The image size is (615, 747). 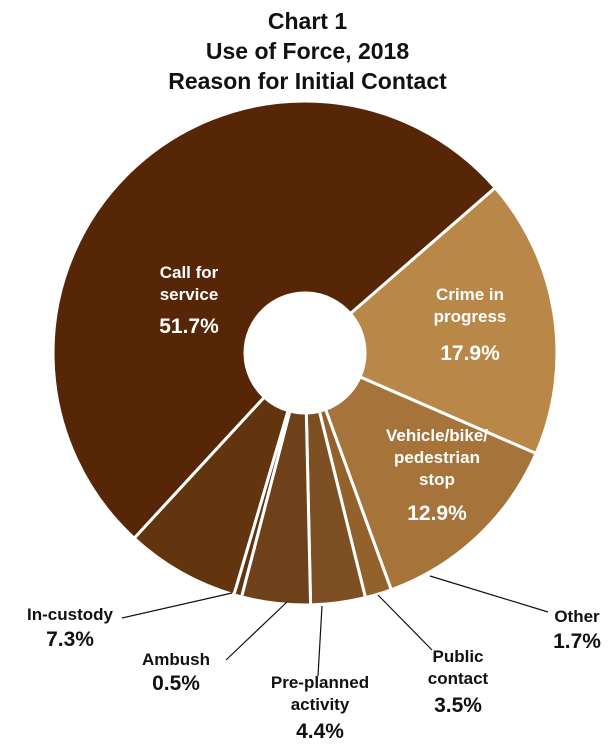 What do you see at coordinates (256, 631) in the screenshot?
I see `leader-line-ambush` at bounding box center [256, 631].